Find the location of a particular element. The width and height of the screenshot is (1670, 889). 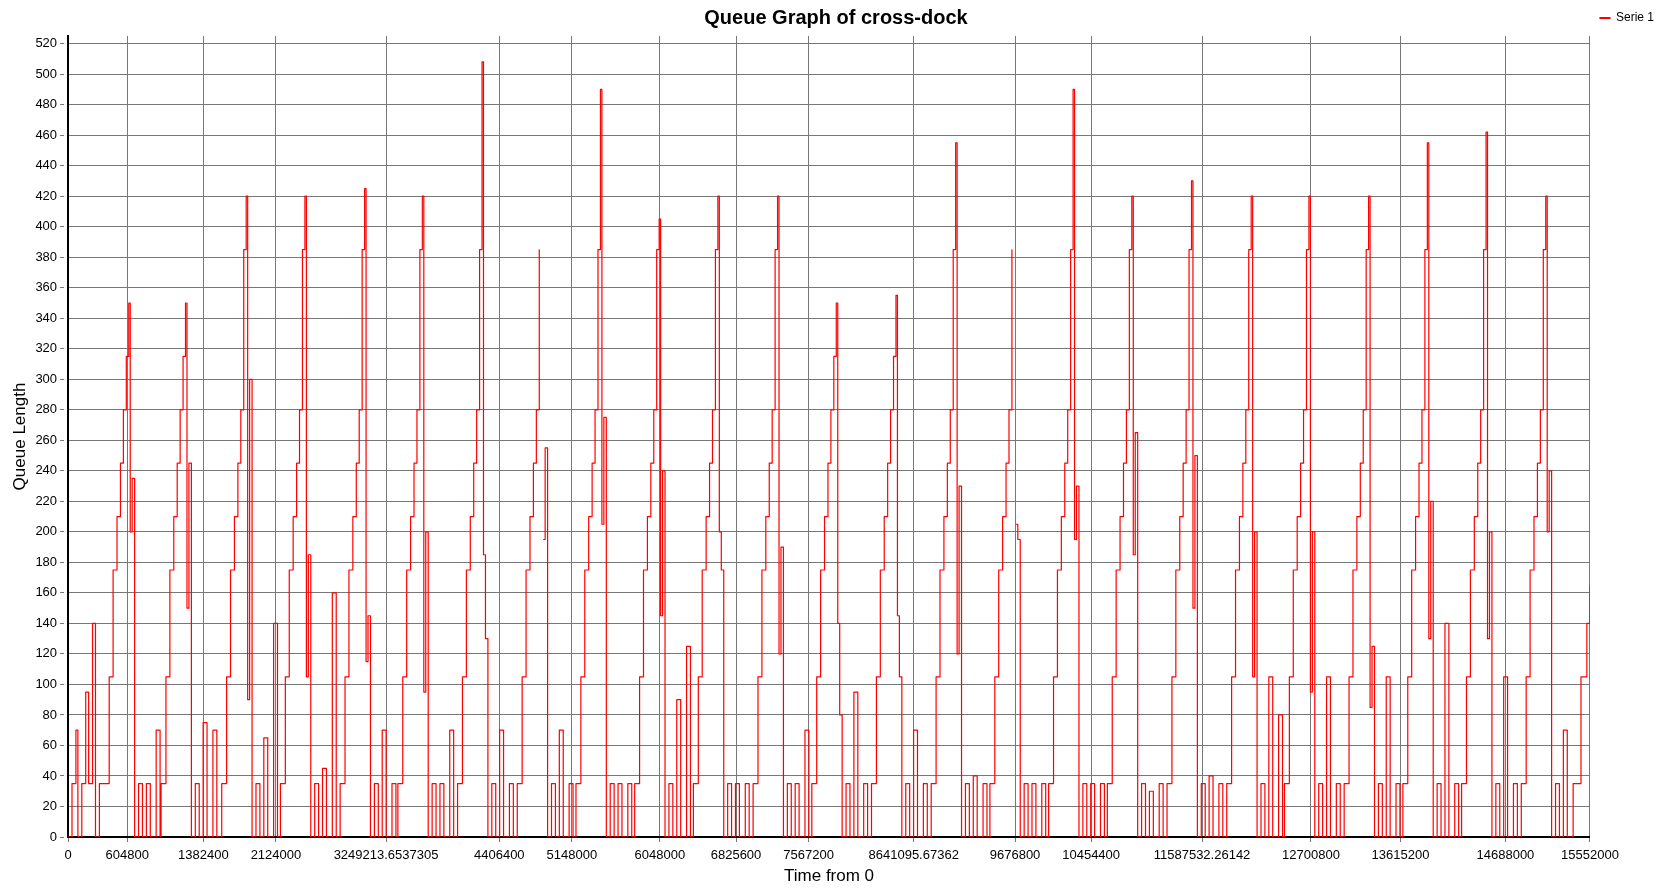

x-tick-label: 4406400 is located at coordinates (499, 855).